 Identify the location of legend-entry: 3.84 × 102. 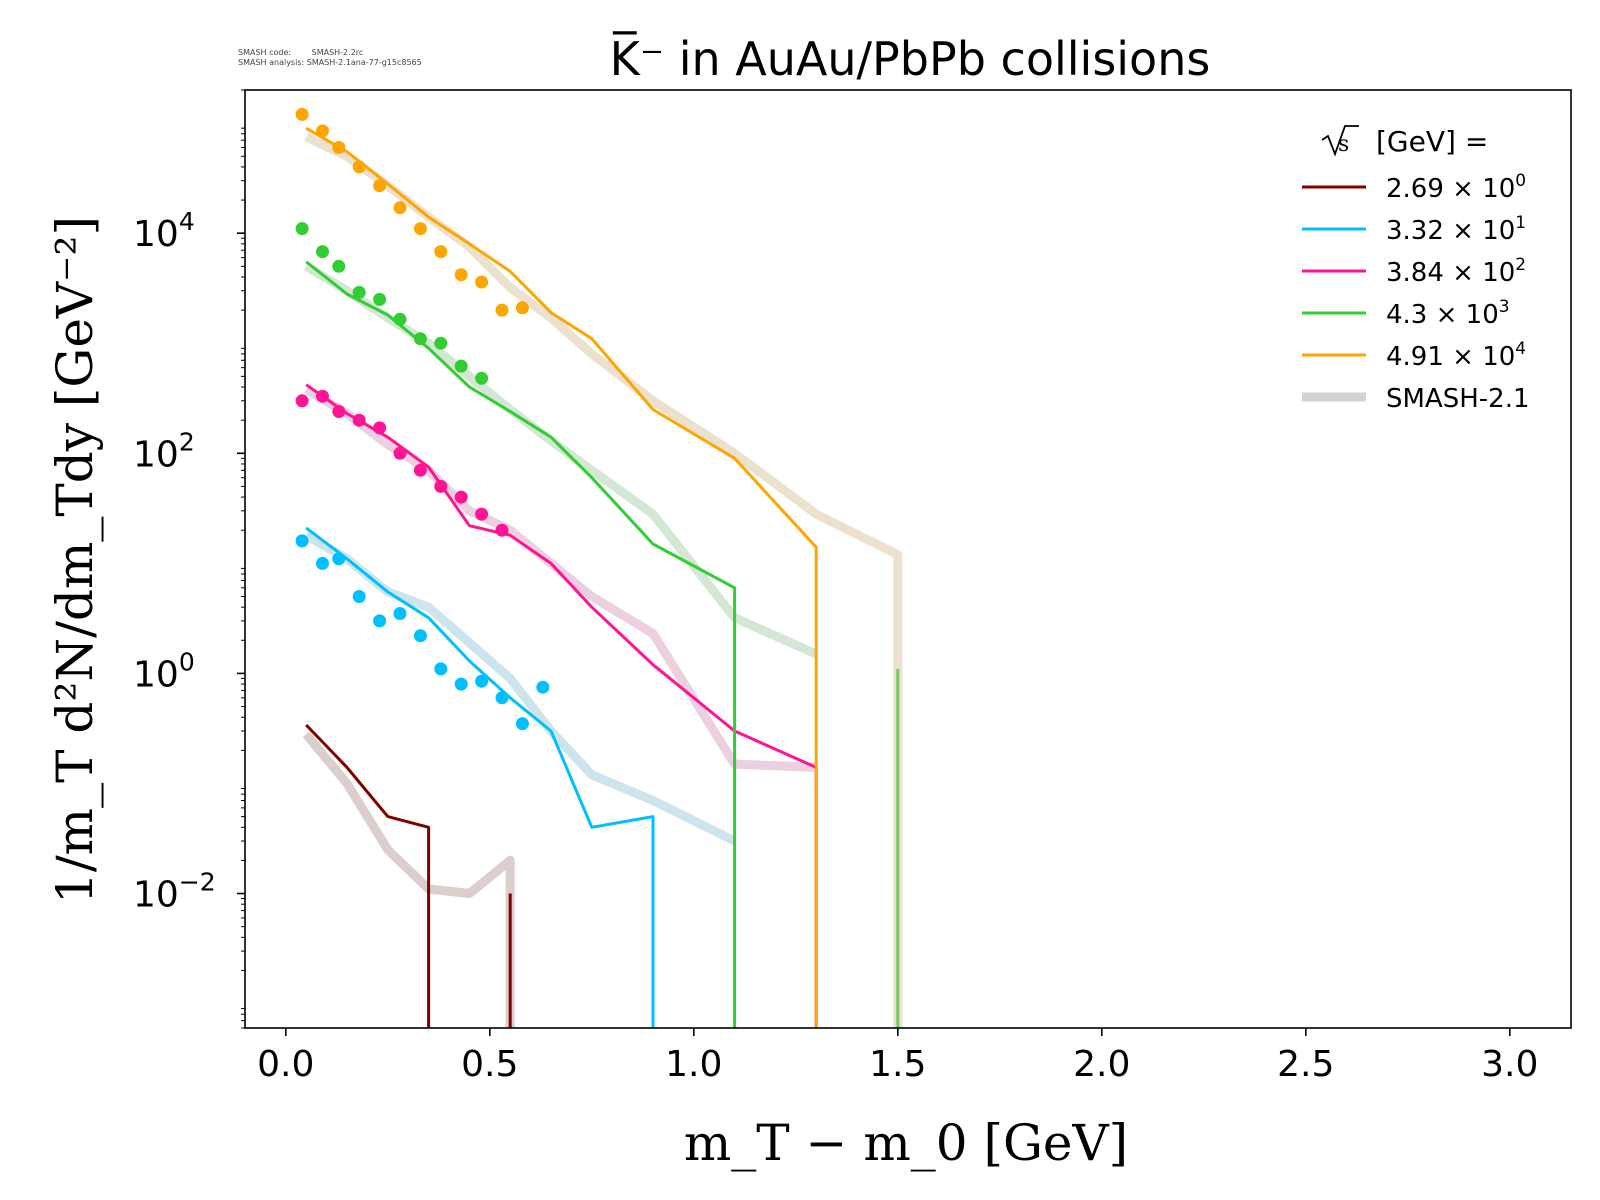
(1414, 271).